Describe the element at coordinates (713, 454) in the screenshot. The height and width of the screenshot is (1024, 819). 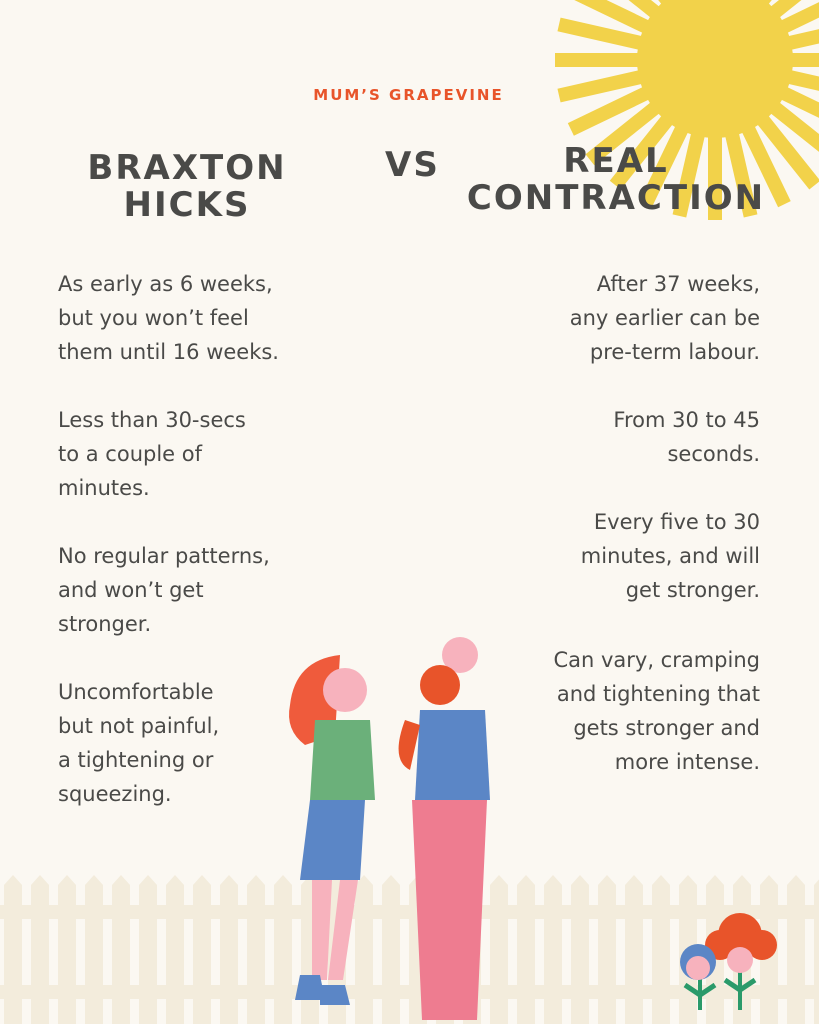
I see `right-text: seconds.` at that location.